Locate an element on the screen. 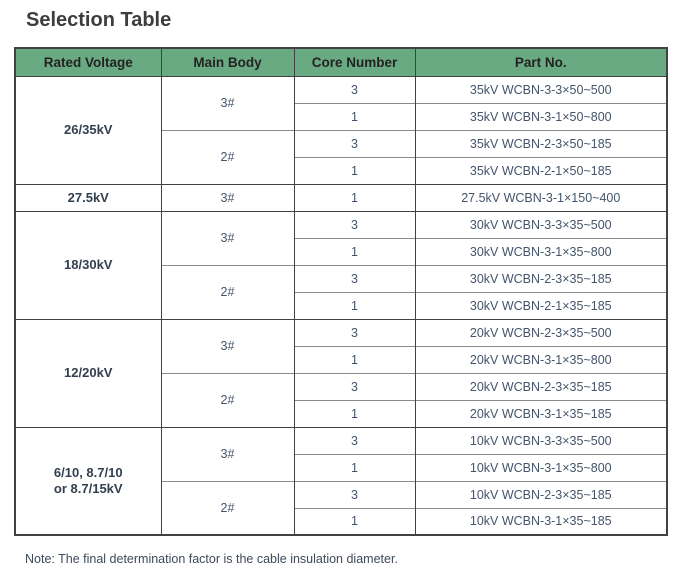  table-row: 1 35kV WCBN-2-1×50~185 is located at coordinates (341, 170).